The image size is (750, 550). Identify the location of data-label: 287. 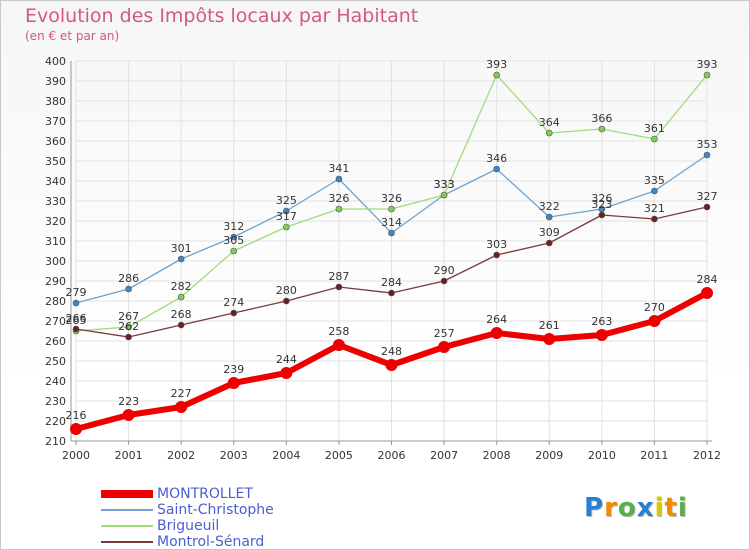
(338, 276).